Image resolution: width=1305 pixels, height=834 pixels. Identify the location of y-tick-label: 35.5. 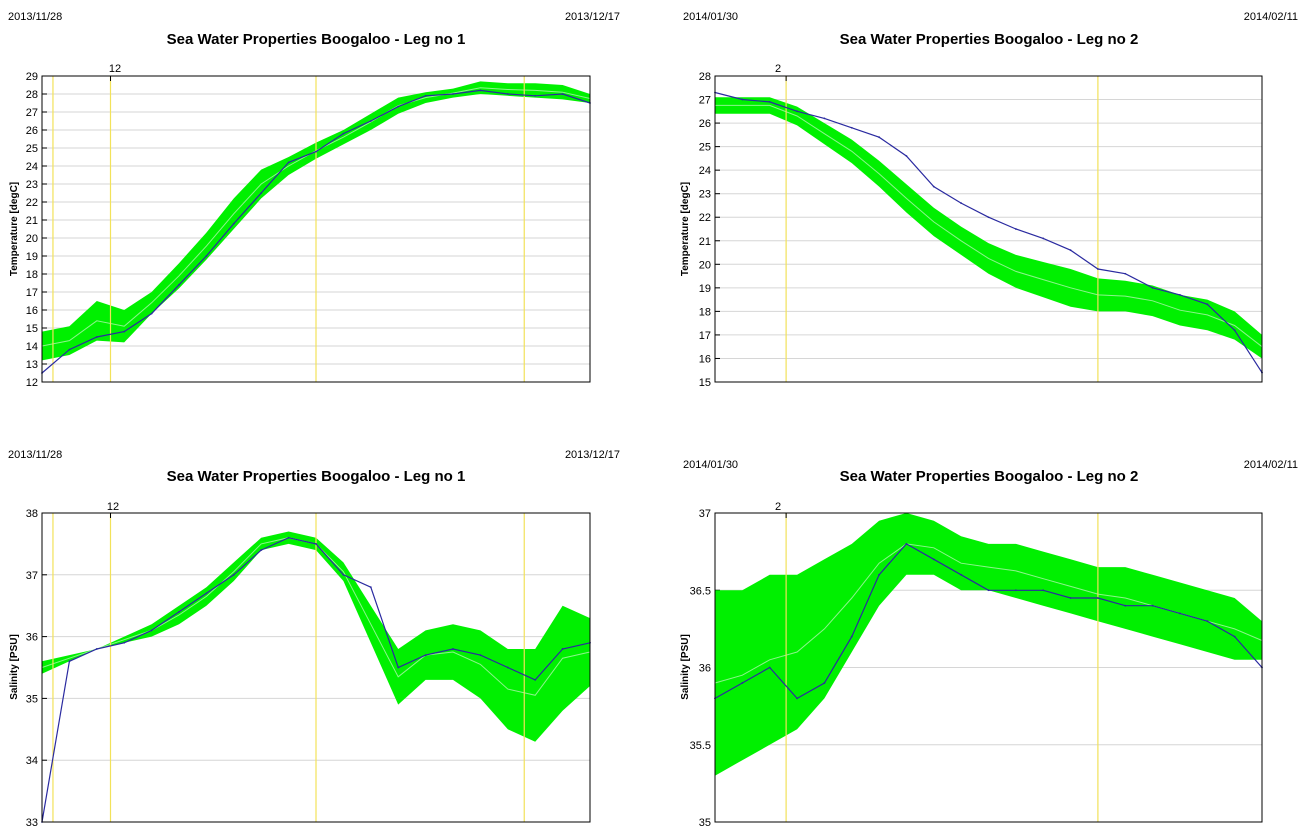
(700, 746).